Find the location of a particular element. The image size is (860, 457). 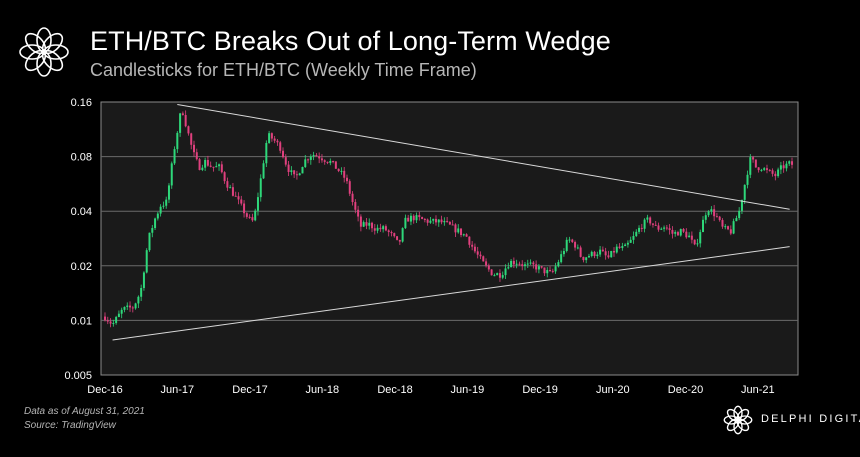

x-tick-label: Dec-16 is located at coordinates (104, 390).